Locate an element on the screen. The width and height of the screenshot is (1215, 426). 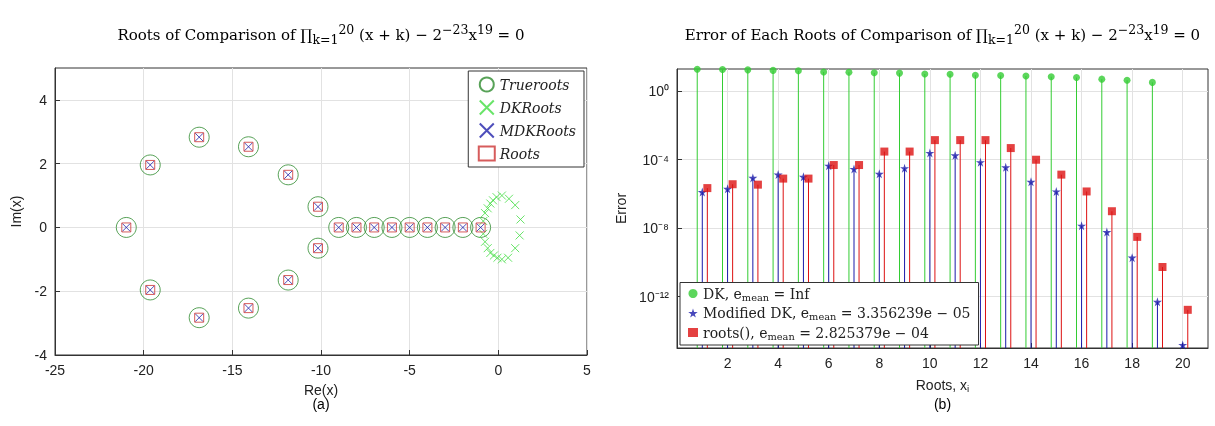
legend-label: MDKRoots is located at coordinates (537, 130).